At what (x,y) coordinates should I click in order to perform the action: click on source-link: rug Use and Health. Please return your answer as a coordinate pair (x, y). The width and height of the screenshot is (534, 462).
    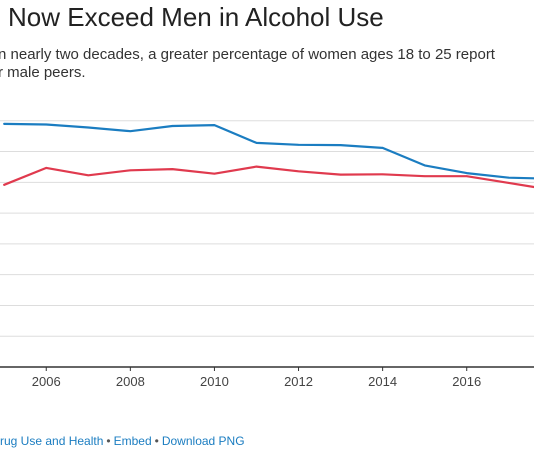
    Looking at the image, I should click on (52, 441).